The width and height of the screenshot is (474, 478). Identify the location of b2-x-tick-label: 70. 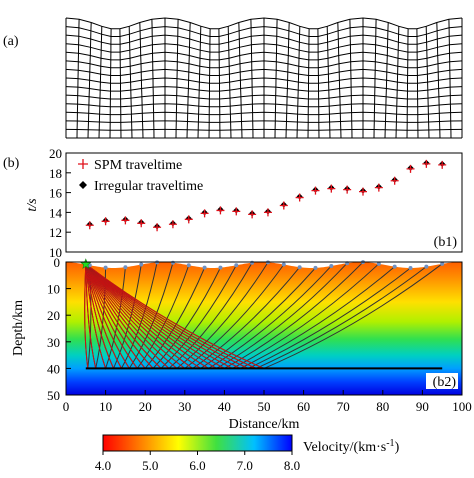
(343, 406).